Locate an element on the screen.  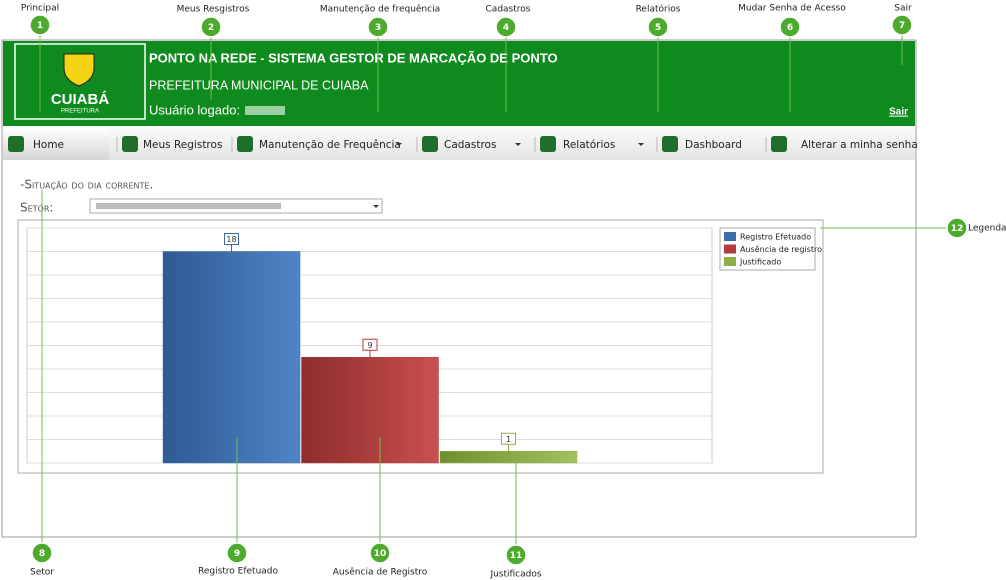
annotation-label: Setor is located at coordinates (42, 573).